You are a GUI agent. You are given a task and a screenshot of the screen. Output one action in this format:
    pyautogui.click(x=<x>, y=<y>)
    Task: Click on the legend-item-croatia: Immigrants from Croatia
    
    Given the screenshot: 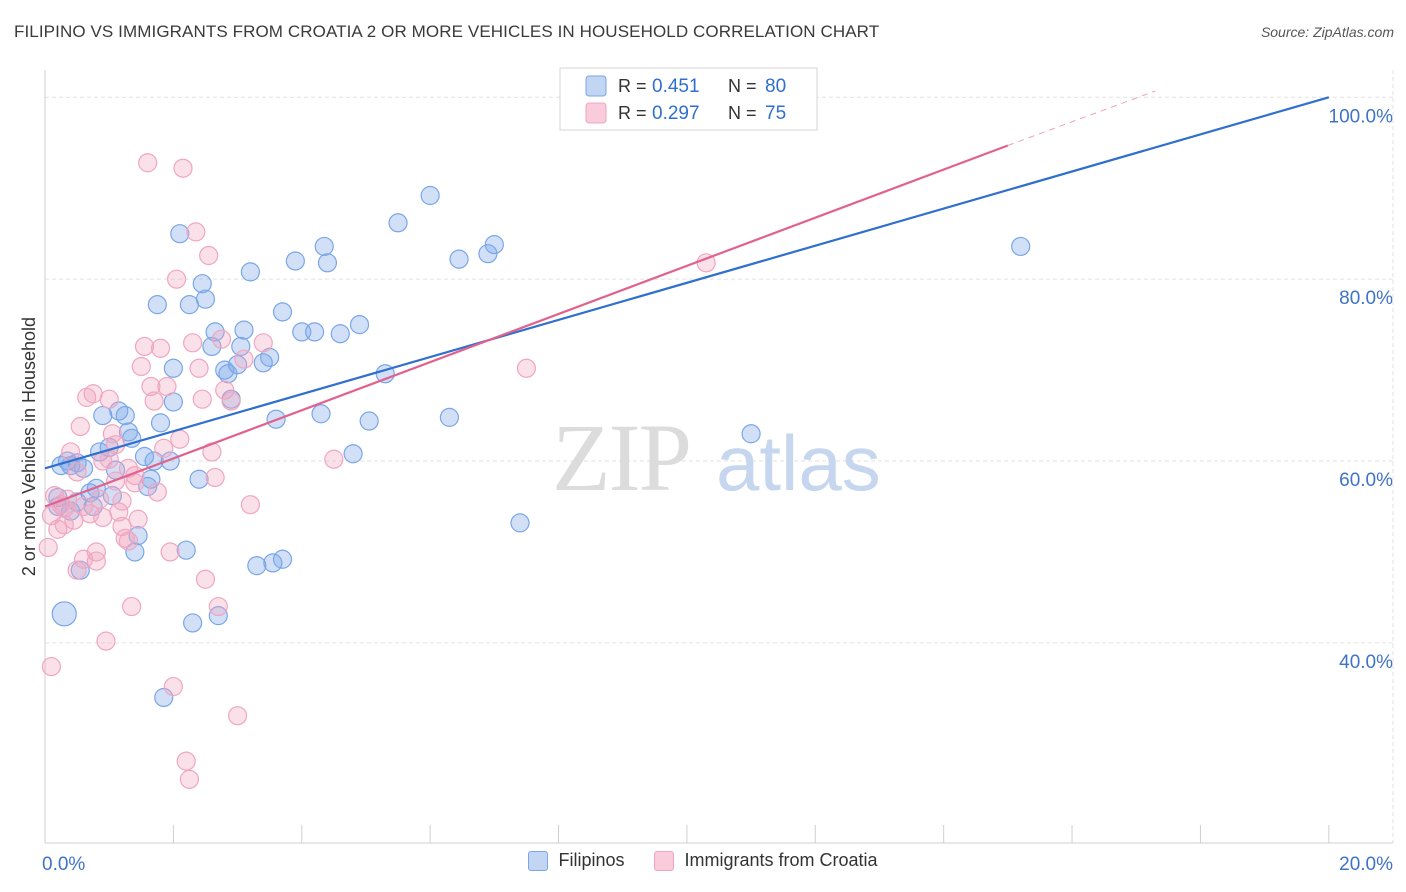 What is the action you would take?
    pyautogui.click(x=766, y=860)
    